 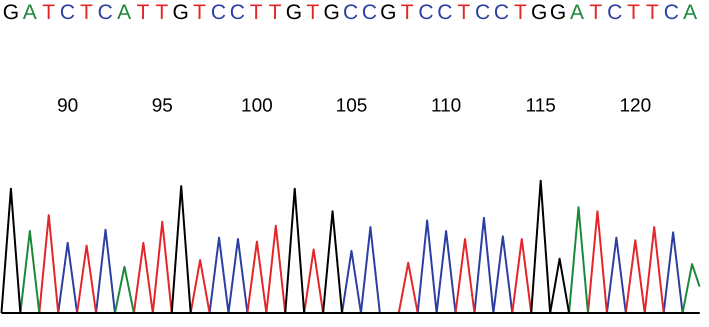 I want to click on x-tick-label: 95, so click(x=162, y=105).